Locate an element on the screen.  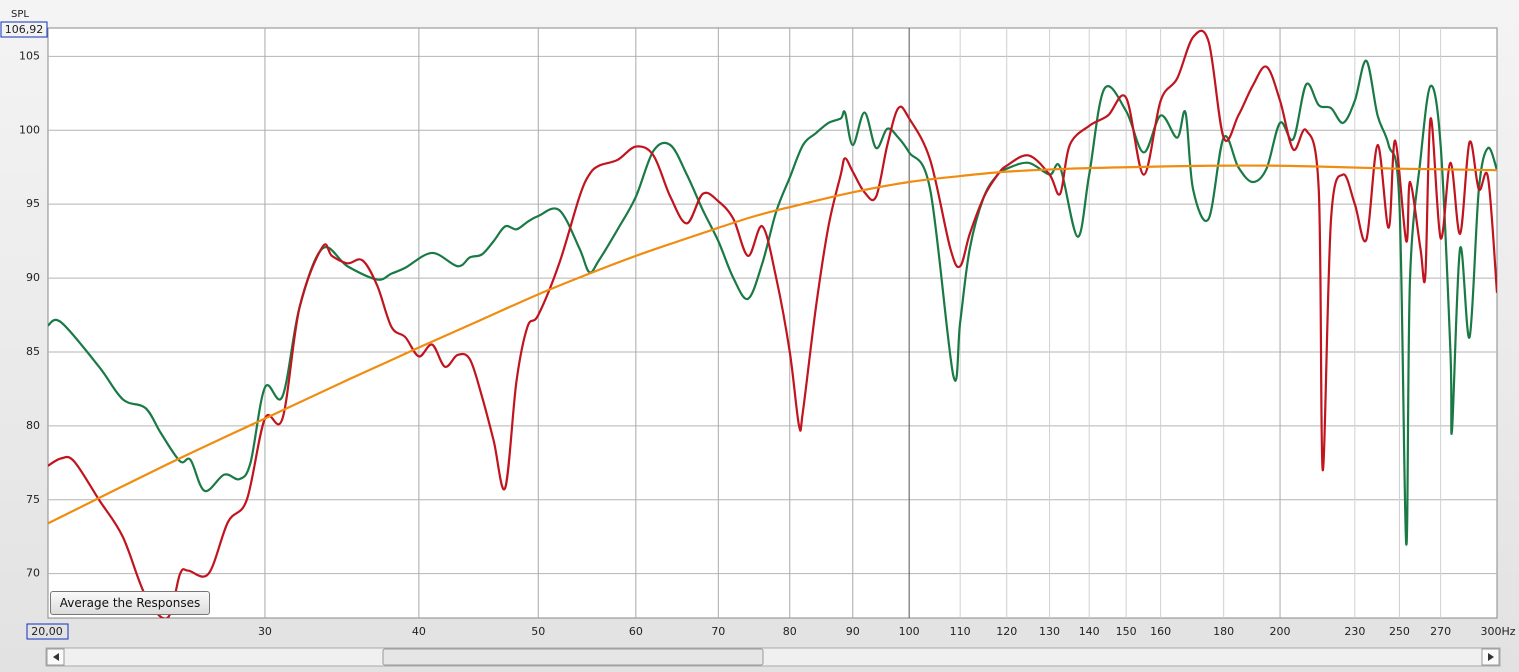
y-tick-label: 95 is located at coordinates (33, 203).